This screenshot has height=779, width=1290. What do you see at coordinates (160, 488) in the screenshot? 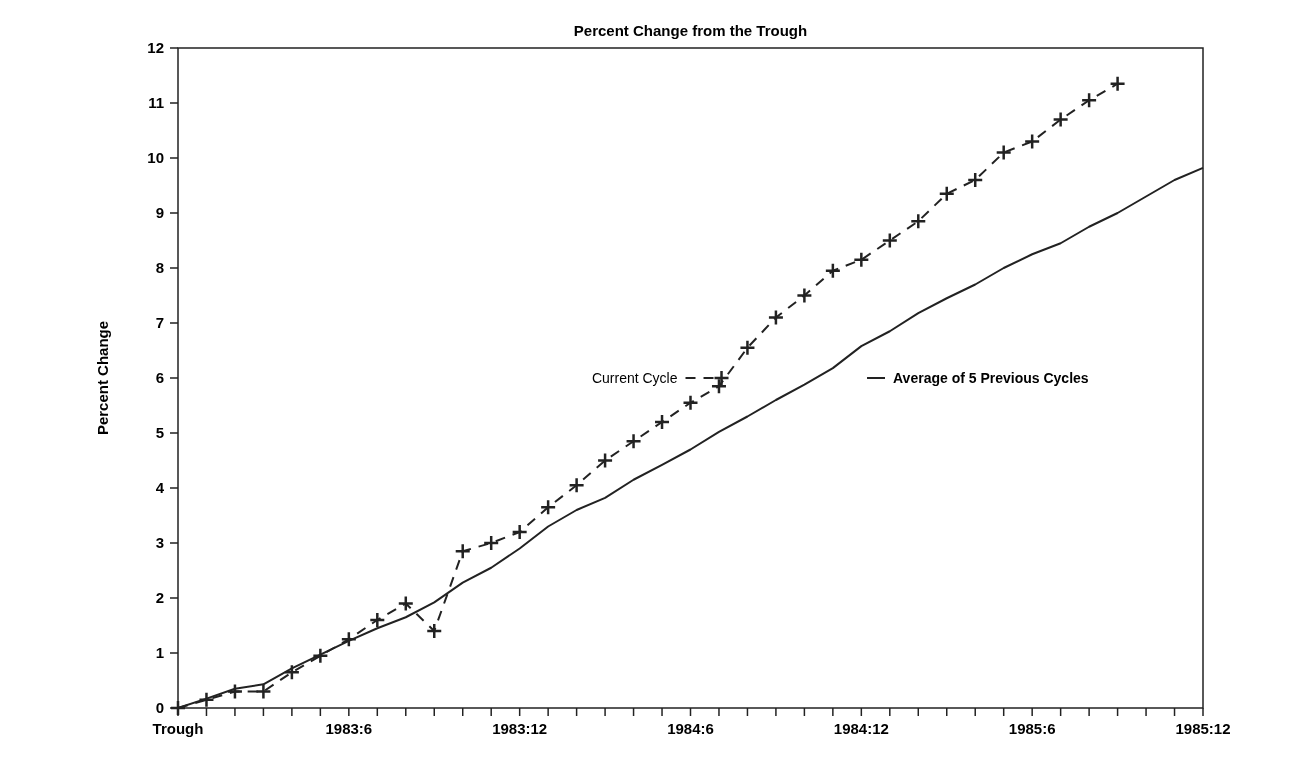
I see `y-tick-label: 4` at bounding box center [160, 488].